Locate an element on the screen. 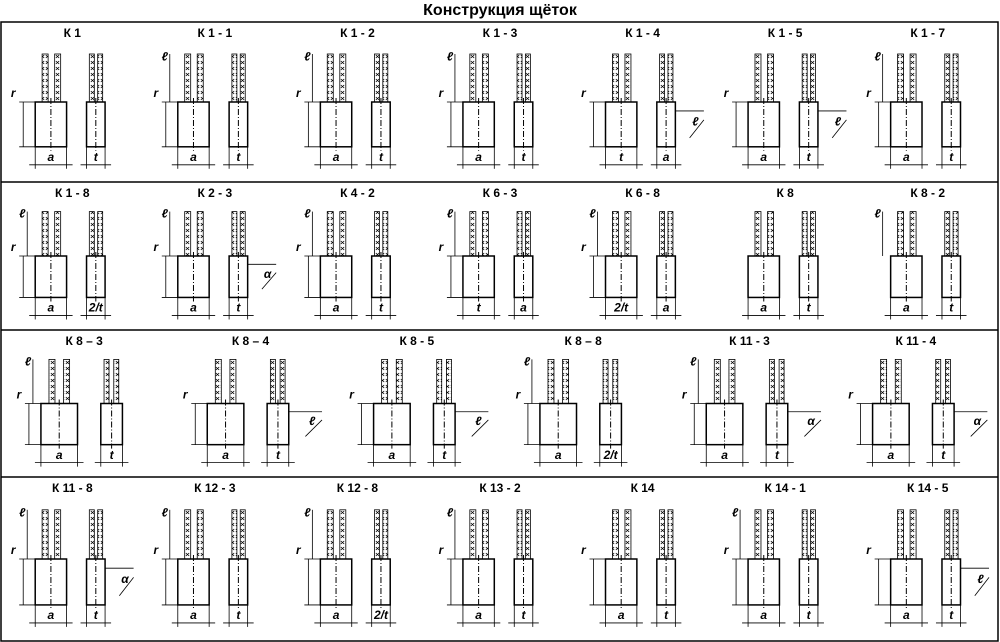 The image size is (1000, 642). brush-label: К 1 is located at coordinates (73, 33).